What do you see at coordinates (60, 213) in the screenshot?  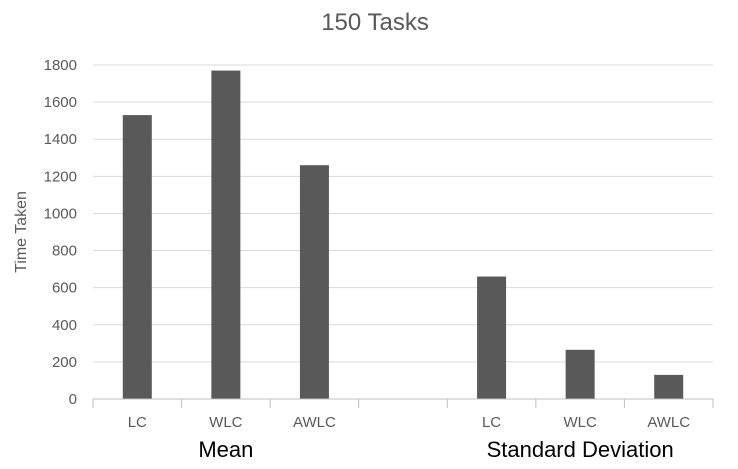 I see `y-tick-label: 1000` at bounding box center [60, 213].